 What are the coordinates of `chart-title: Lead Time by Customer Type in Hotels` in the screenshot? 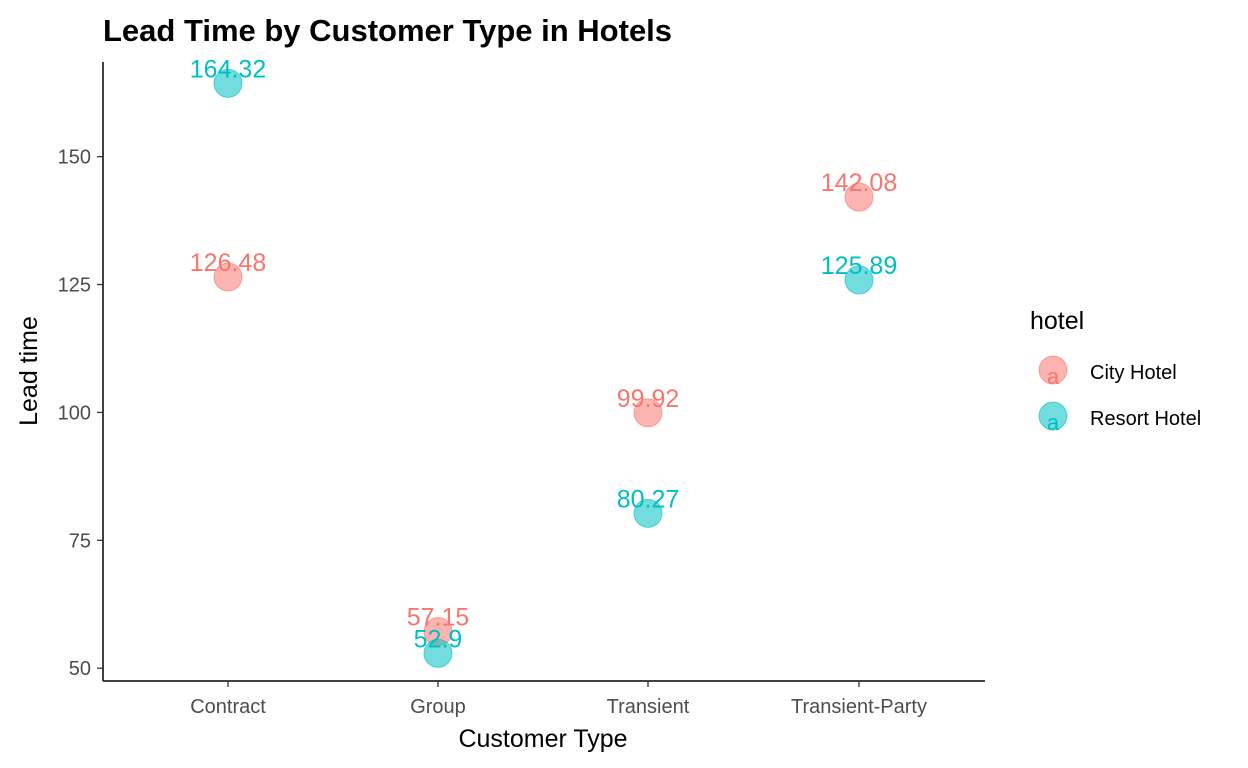 It's located at (387, 30).